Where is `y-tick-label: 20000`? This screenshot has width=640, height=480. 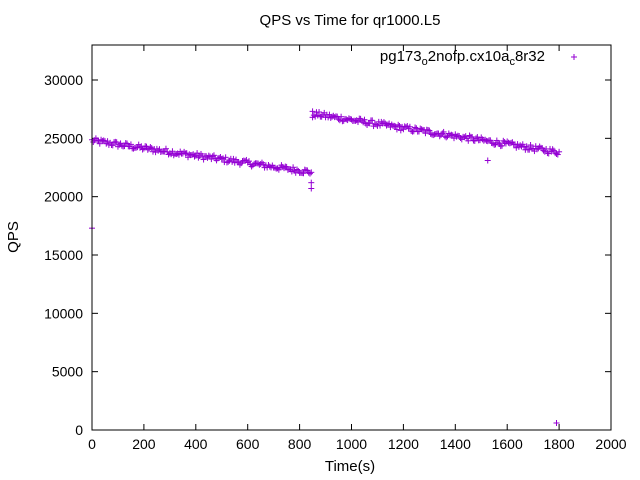 y-tick-label: 20000 is located at coordinates (63, 197).